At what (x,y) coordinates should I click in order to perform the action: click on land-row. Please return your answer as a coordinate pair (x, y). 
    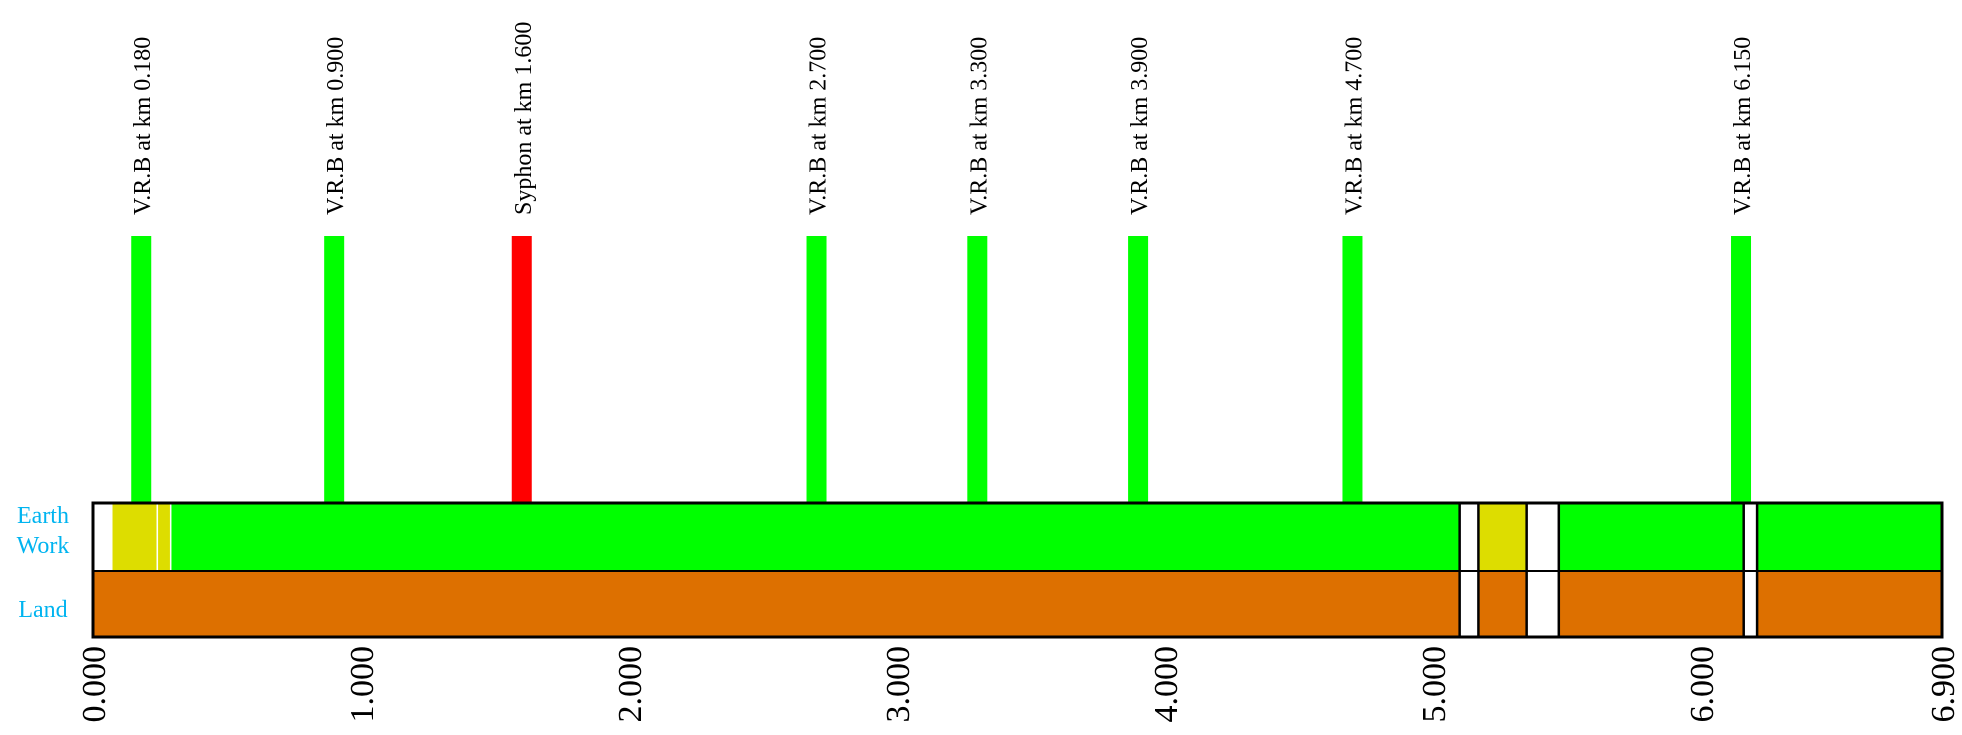
    Looking at the image, I should click on (1017, 604).